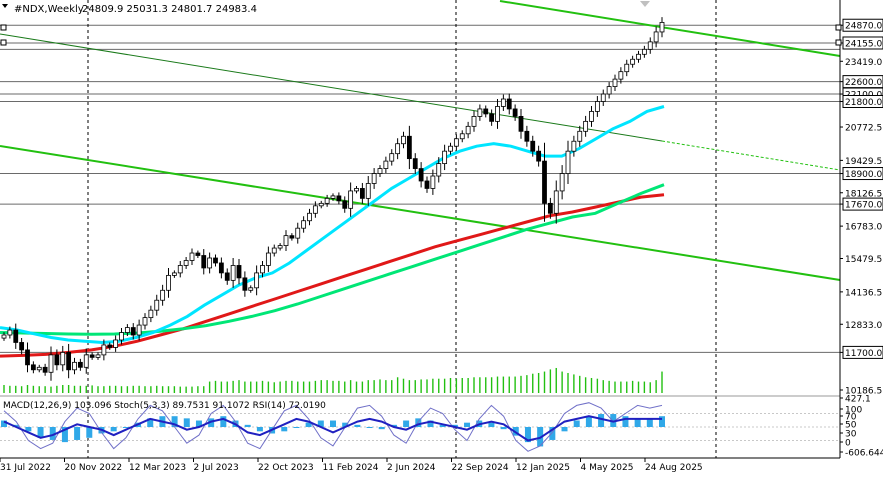  Describe the element at coordinates (863, 162) in the screenshot. I see `price-tick-label: 19429.5` at that location.